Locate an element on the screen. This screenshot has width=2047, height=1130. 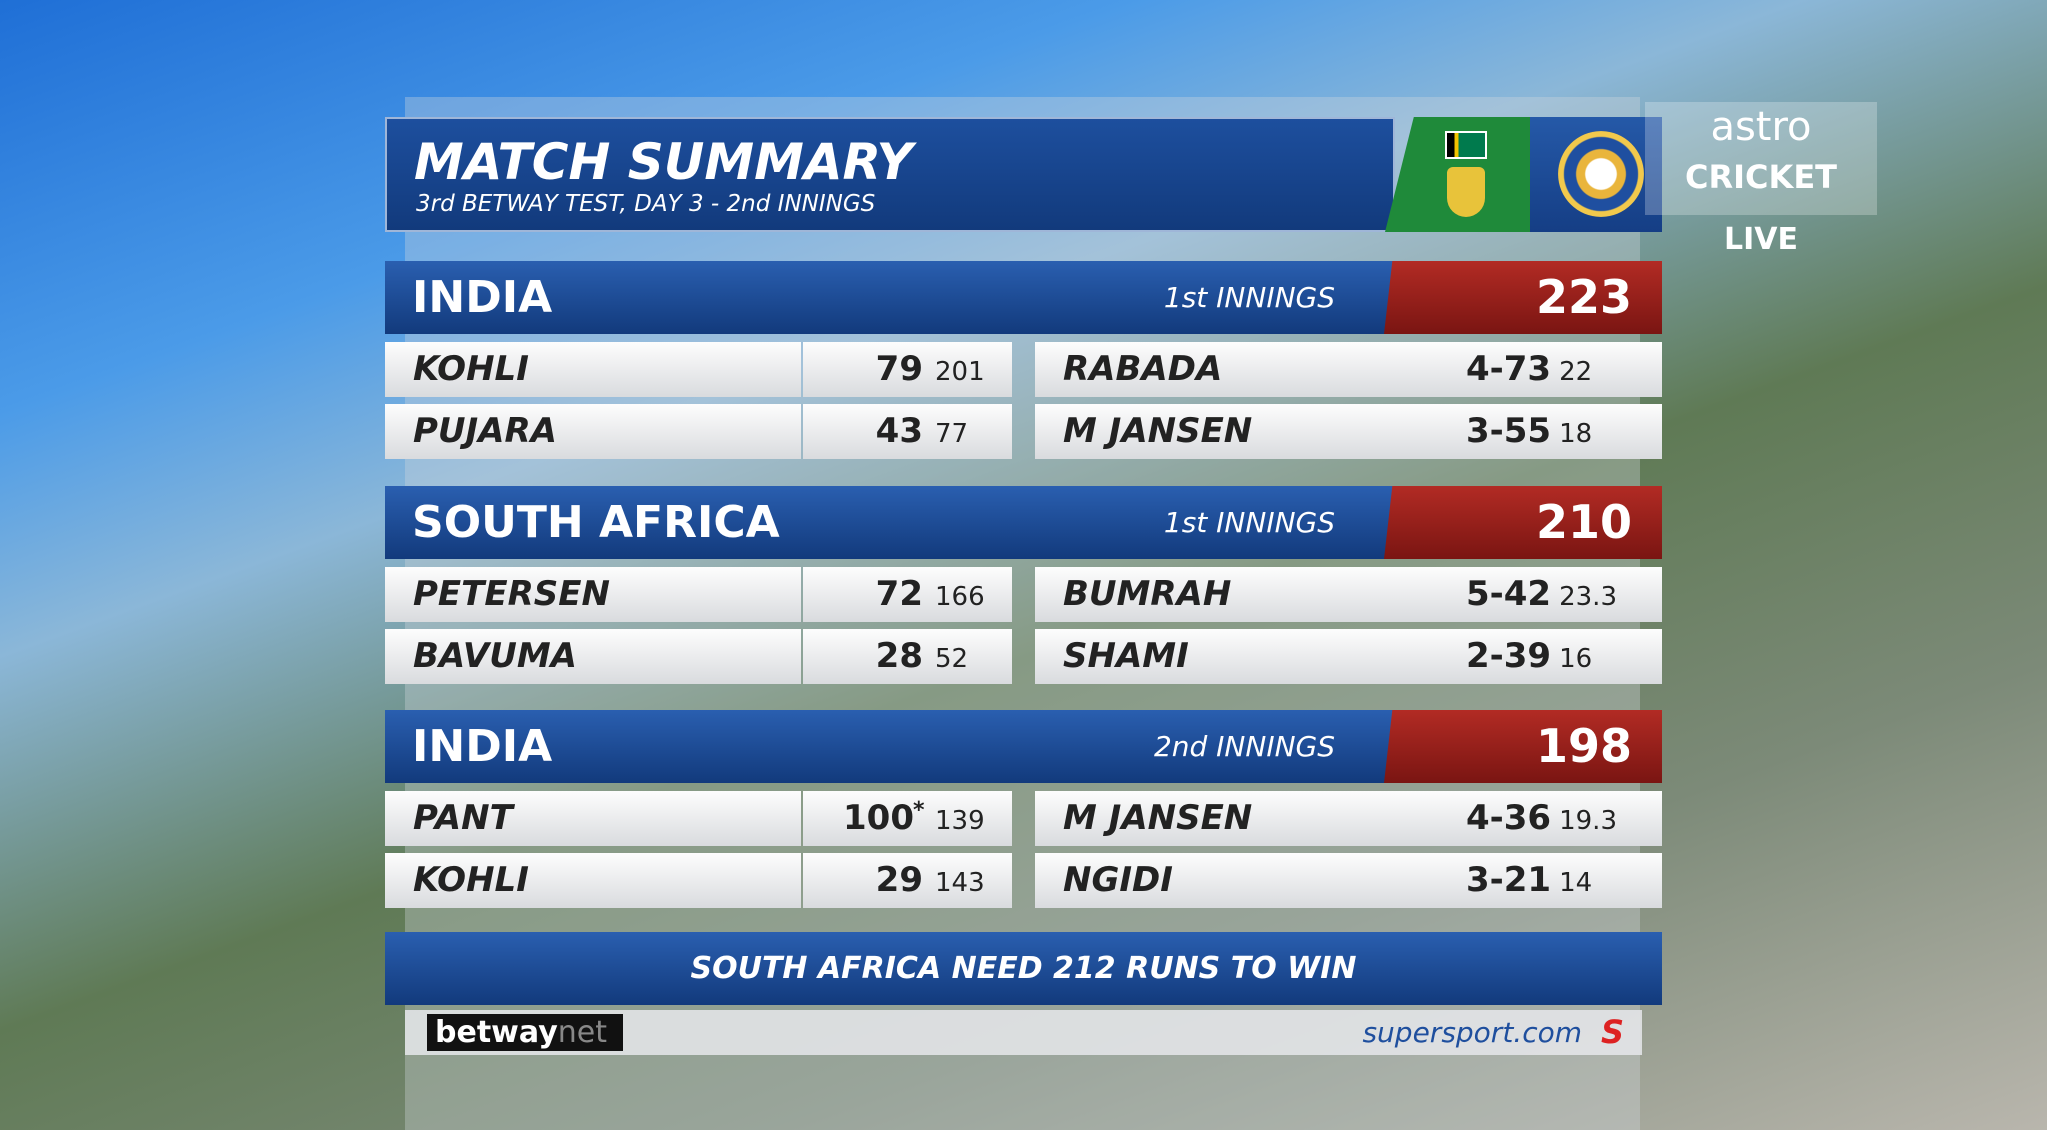
batter-score: 79 201 is located at coordinates (907, 369).